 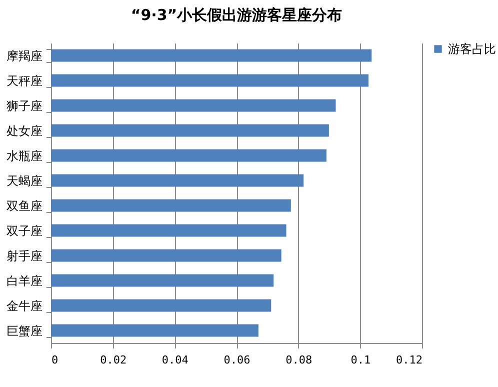 What do you see at coordinates (237, 360) in the screenshot?
I see `x-tick-label: 0.06` at bounding box center [237, 360].